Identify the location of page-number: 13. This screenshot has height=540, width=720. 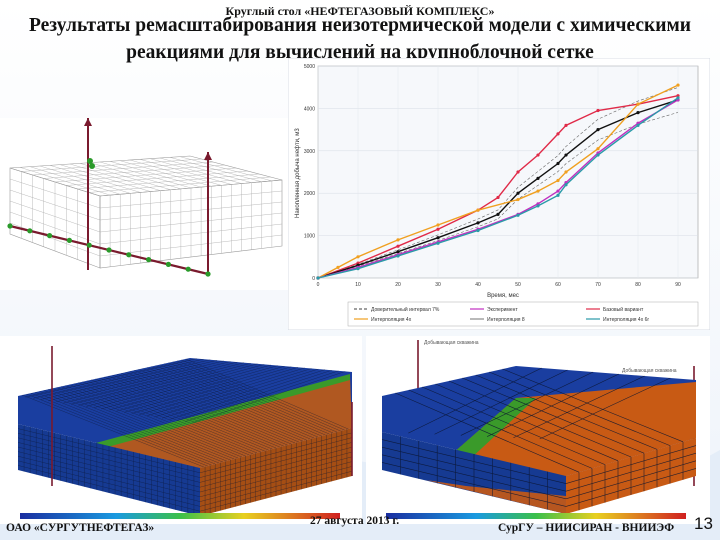
(703, 523).